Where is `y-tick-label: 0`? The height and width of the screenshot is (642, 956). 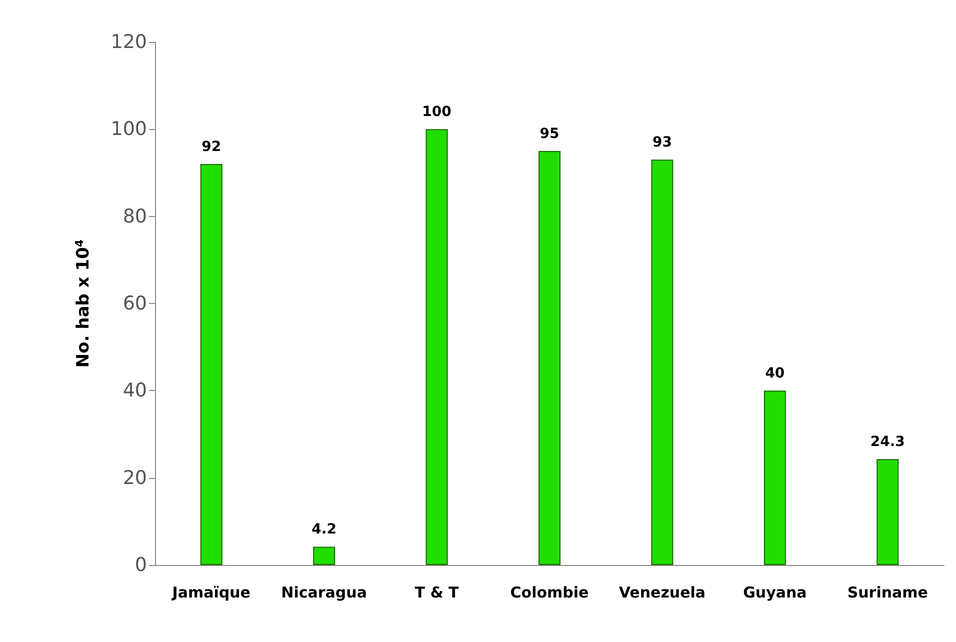
y-tick-label: 0 is located at coordinates (140, 565).